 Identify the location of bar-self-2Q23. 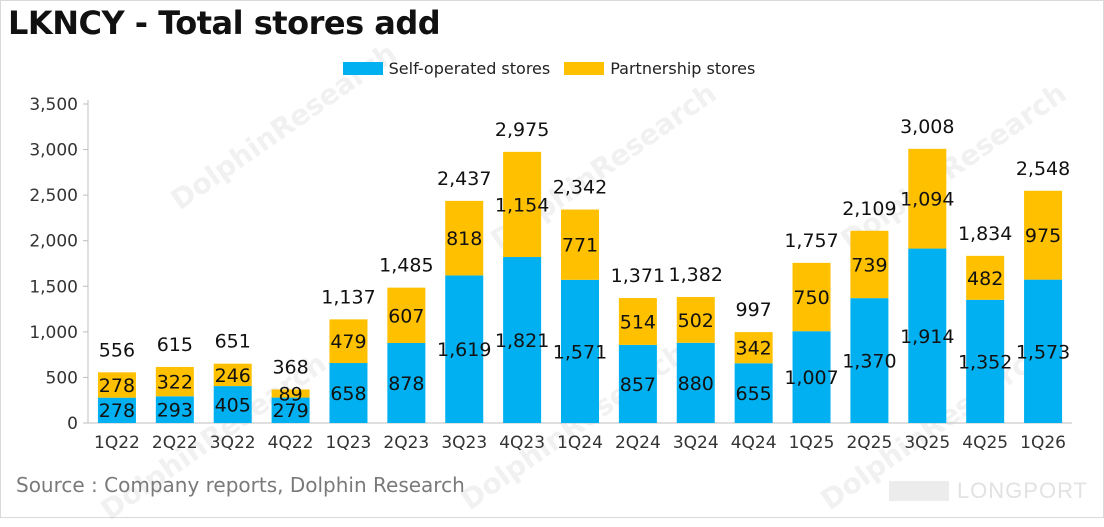
(406, 382).